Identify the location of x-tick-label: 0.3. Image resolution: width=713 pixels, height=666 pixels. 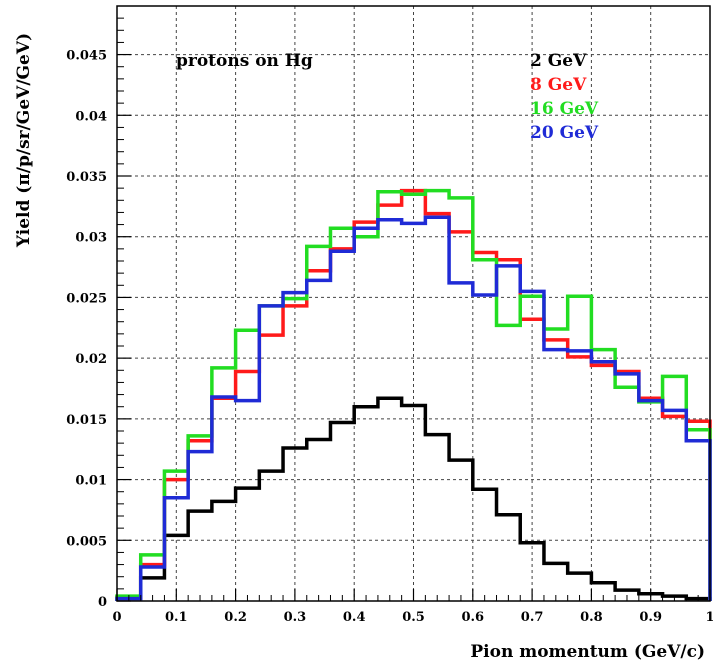
(295, 617).